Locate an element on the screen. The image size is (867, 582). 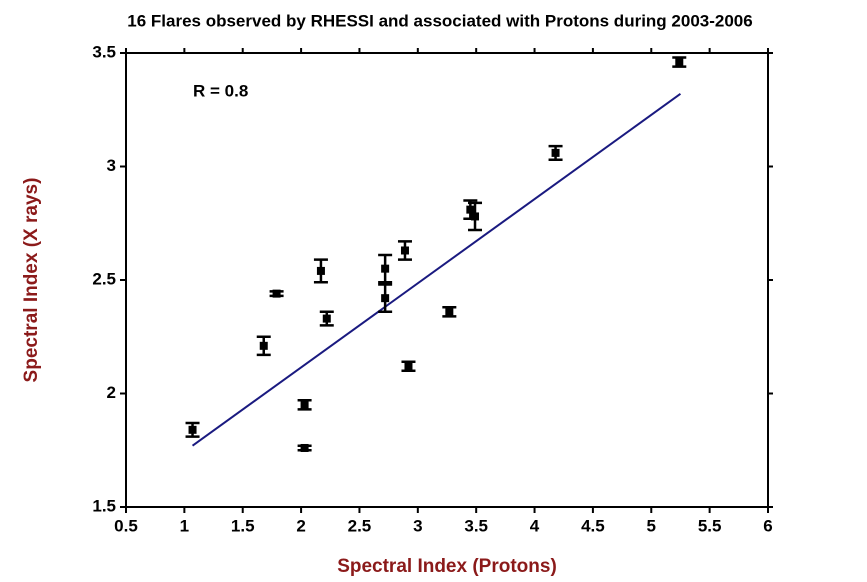
y-tick-label: 2 is located at coordinates (111, 392).